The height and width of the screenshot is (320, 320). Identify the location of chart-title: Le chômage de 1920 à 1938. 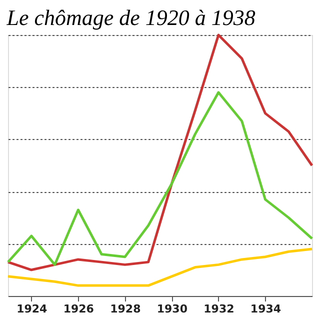
(131, 17).